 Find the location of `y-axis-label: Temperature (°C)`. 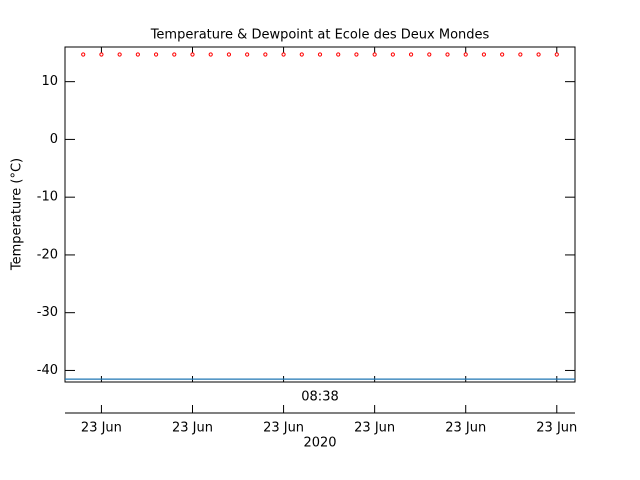

y-axis-label: Temperature (°C) is located at coordinates (17, 214).